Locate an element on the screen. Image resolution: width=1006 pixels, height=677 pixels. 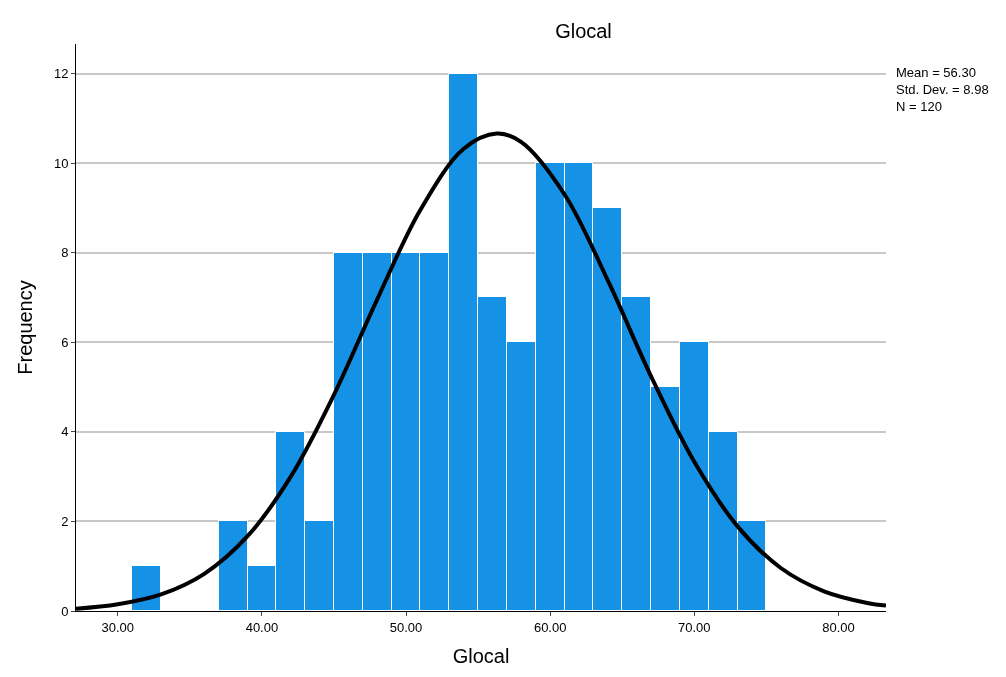
x-tick-label: 60.00 is located at coordinates (550, 627).